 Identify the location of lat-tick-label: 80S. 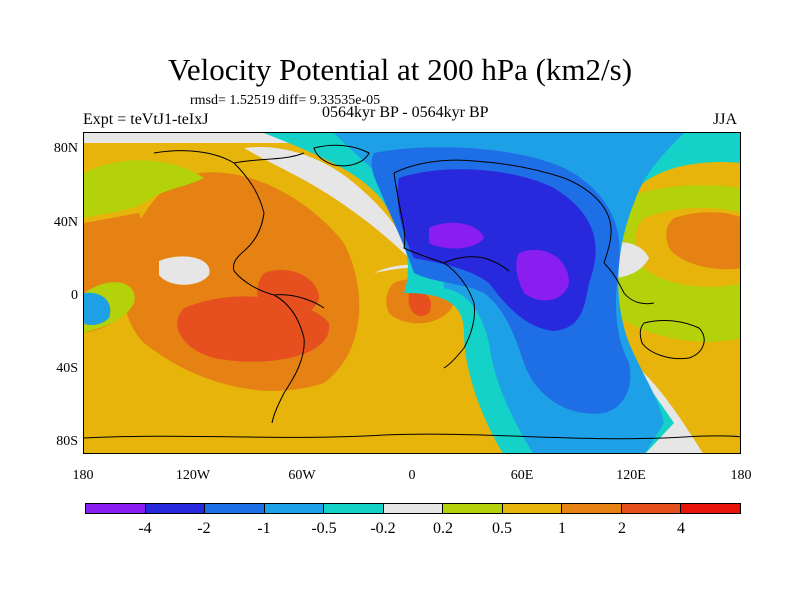
(67, 441).